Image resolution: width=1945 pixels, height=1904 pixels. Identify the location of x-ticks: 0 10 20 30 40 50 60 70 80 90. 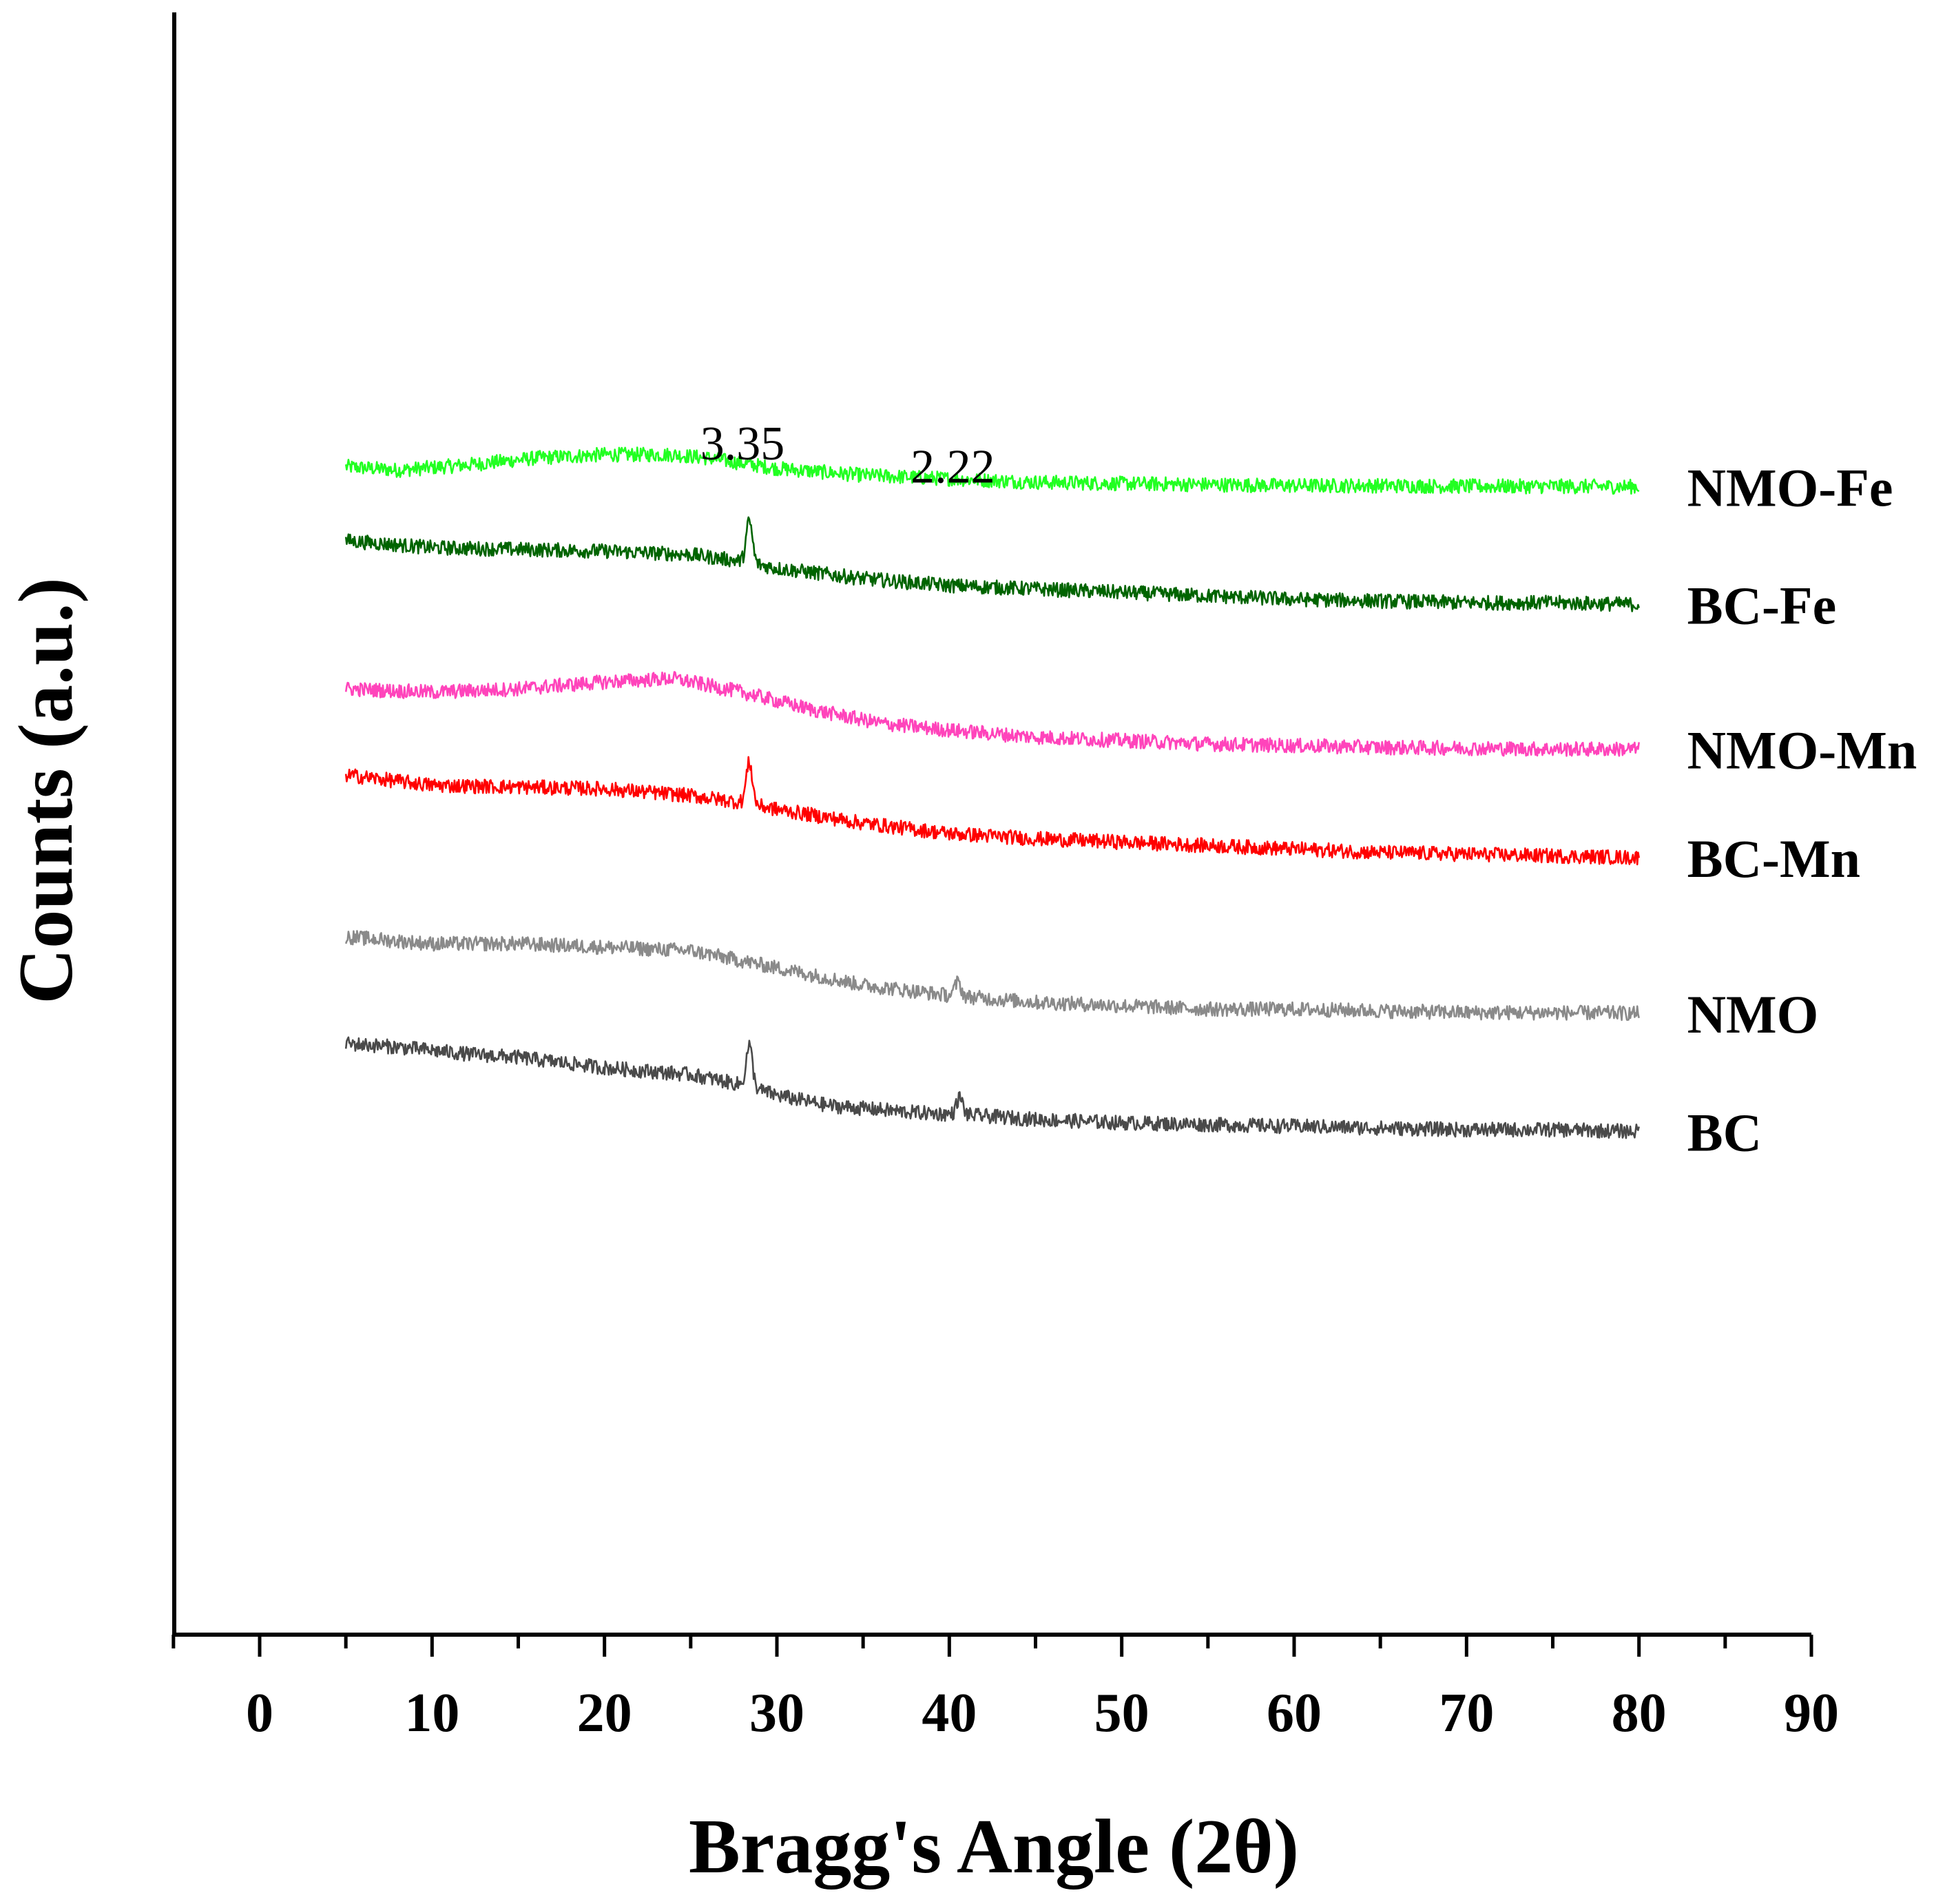
(1005, 1689).